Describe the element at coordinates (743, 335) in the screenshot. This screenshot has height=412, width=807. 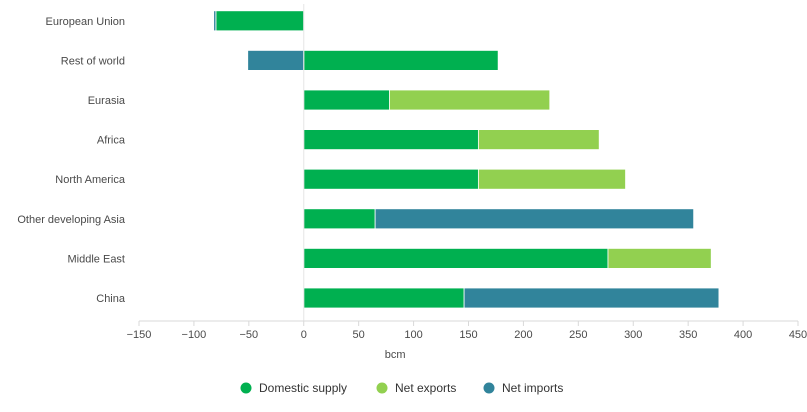
I see `x-tick-label: 400` at that location.